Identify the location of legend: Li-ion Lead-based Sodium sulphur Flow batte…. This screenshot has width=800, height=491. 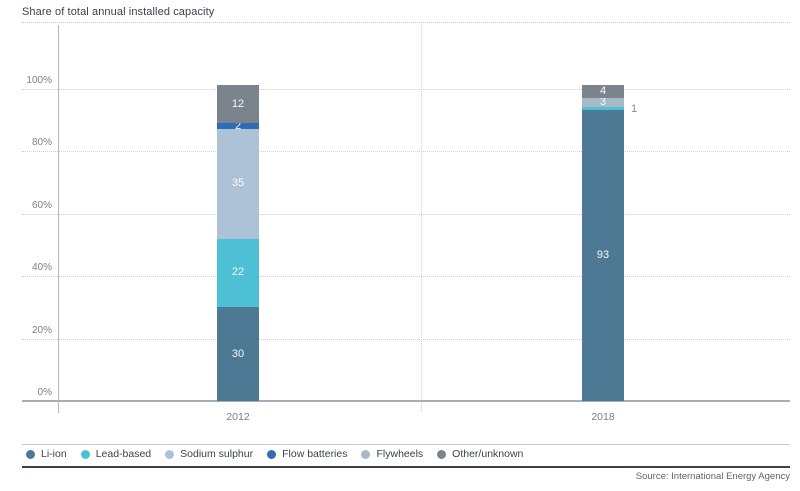
(274, 454).